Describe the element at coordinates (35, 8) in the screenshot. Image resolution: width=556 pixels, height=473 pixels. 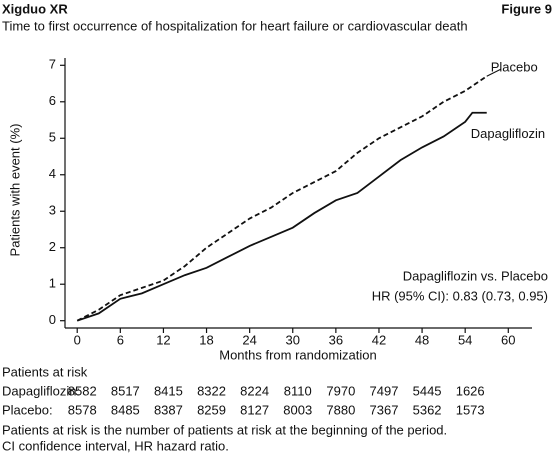
I see `header: Xigduo XR` at that location.